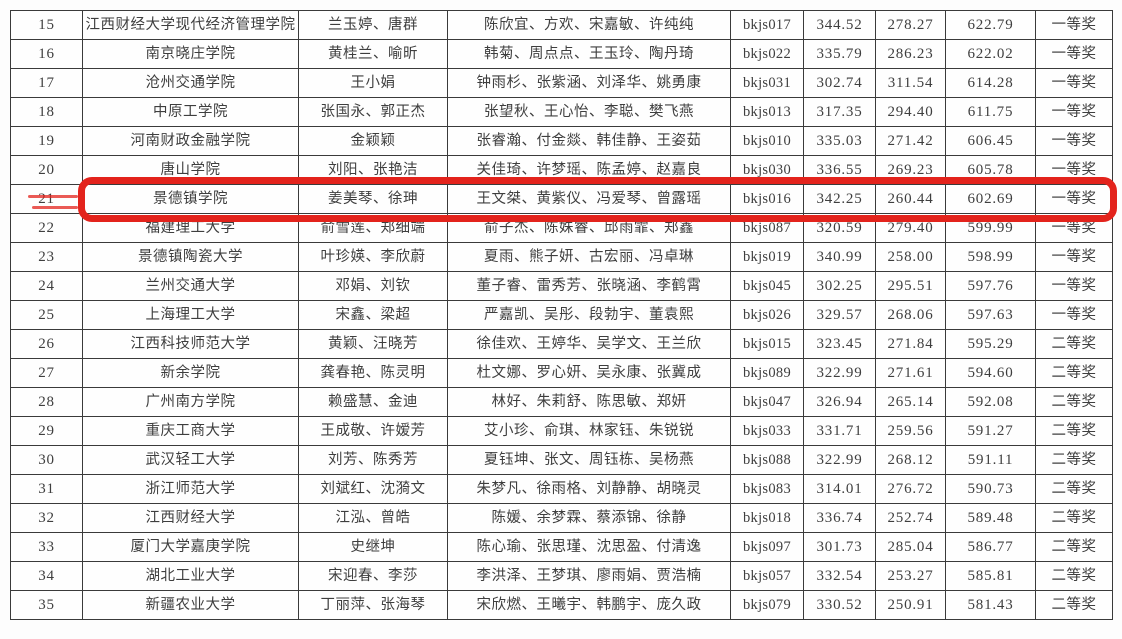 The image size is (1122, 639). What do you see at coordinates (589, 83) in the screenshot?
I see `students-cell: 钟雨杉、张紫涵、刘泽华、姚勇康` at bounding box center [589, 83].